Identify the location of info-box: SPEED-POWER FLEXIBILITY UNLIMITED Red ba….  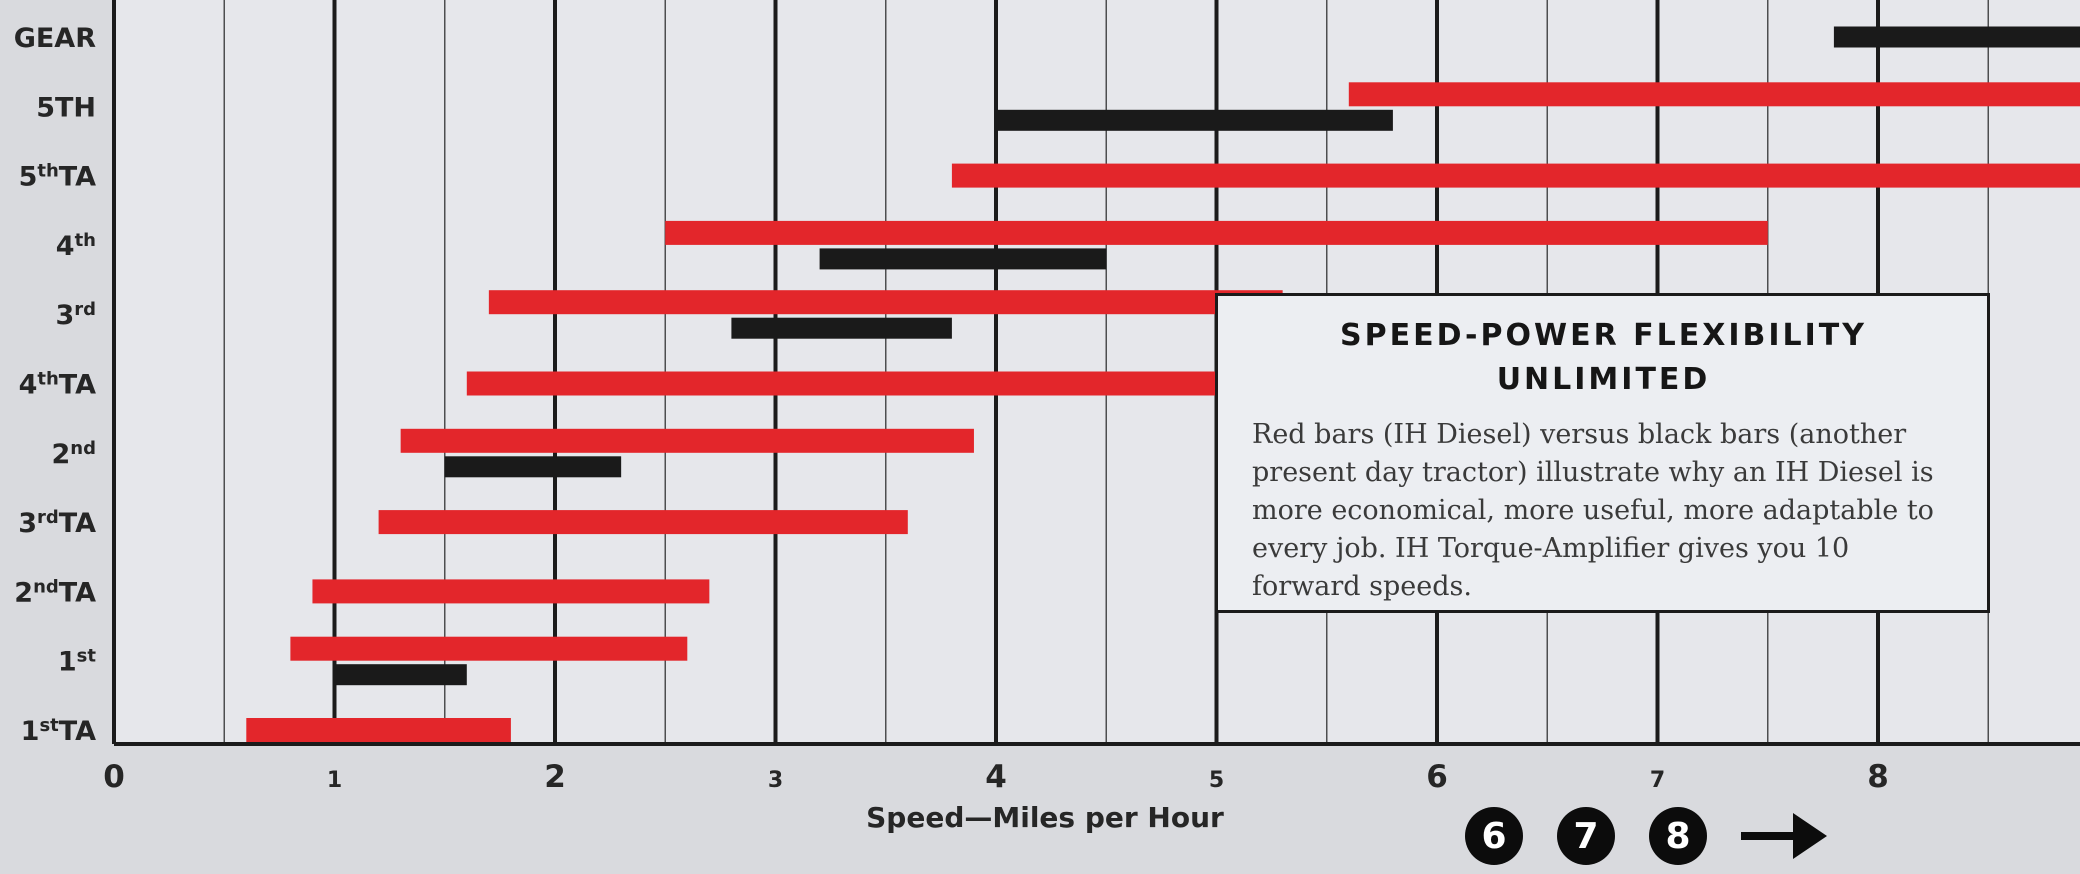
(1602, 453).